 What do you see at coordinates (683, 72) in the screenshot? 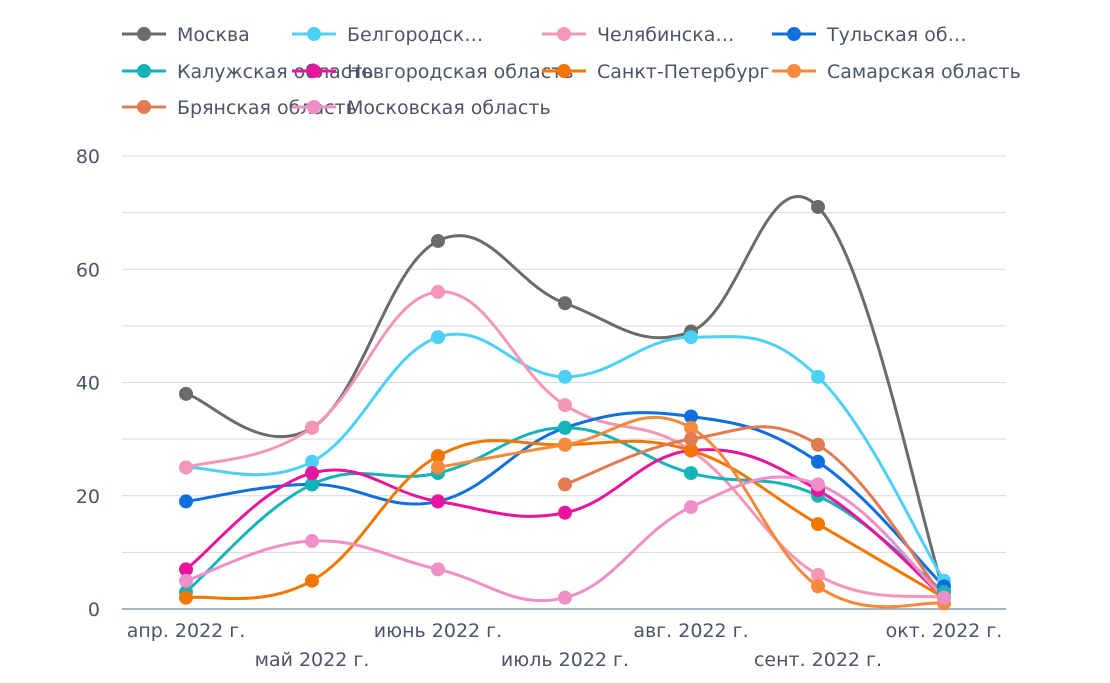
I see `legend-label: Санкт-Петербург` at bounding box center [683, 72].